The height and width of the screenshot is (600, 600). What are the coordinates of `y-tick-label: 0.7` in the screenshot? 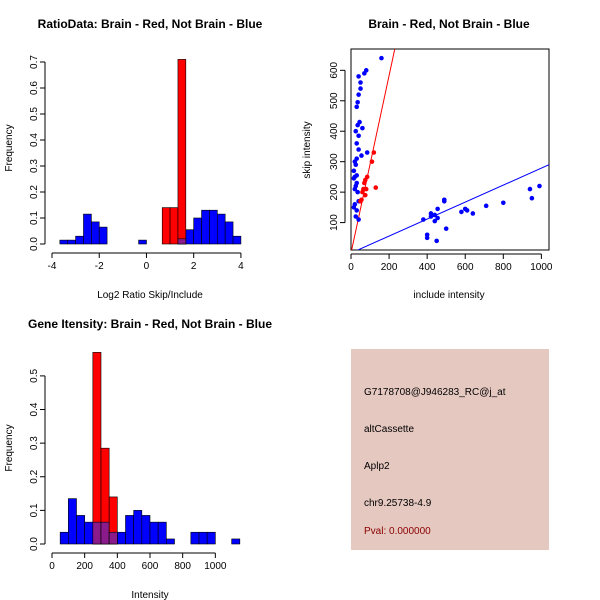 It's located at (34, 62).